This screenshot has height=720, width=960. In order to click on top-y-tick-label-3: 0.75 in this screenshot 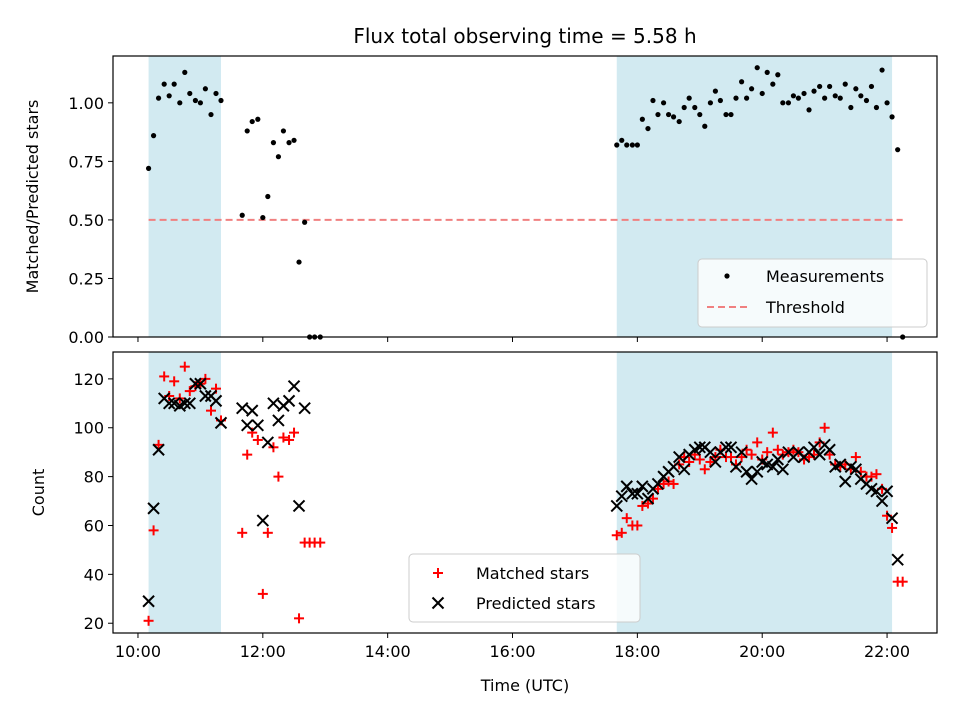, I will do `click(86, 161)`.